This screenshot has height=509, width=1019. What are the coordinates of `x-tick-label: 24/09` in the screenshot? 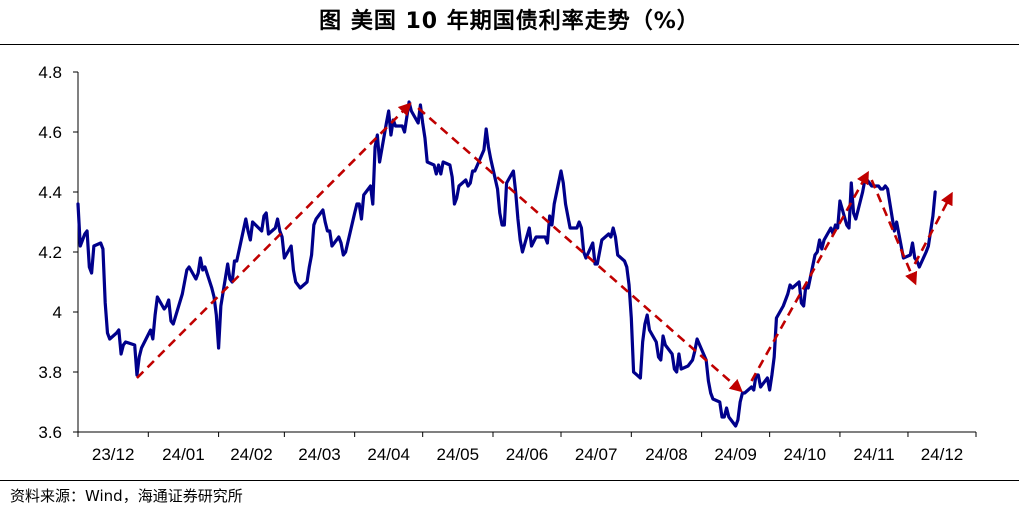 It's located at (735, 454).